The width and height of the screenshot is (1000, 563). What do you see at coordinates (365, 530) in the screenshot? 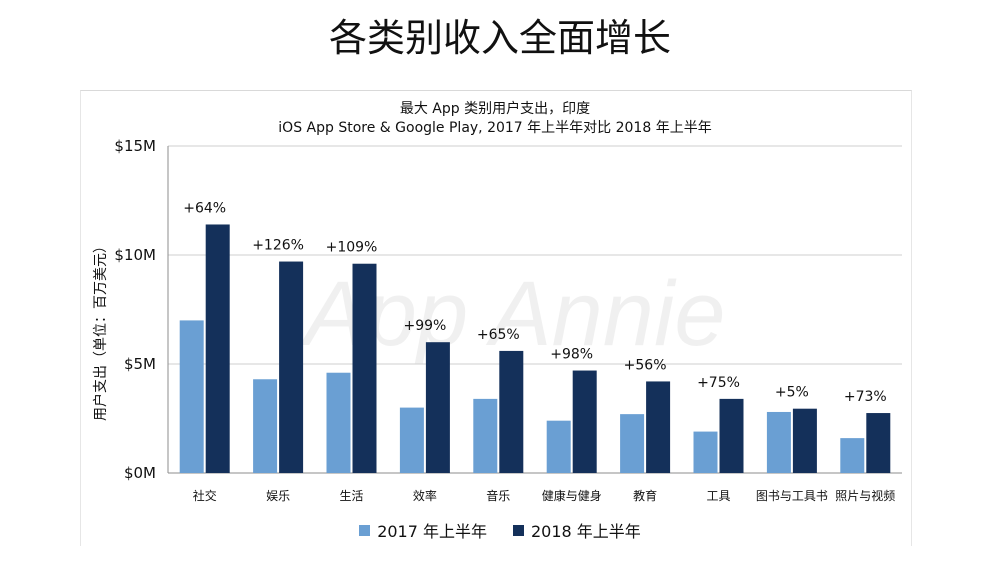
I see `legend-swatch-2017` at bounding box center [365, 530].